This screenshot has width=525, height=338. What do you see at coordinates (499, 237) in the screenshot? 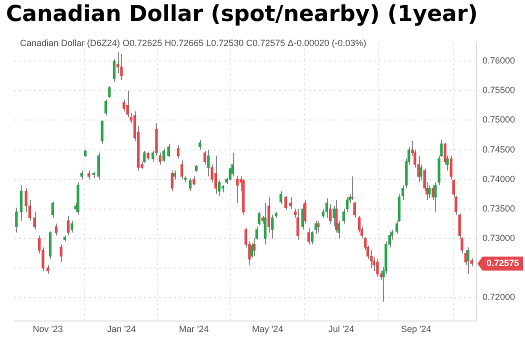
I see `y-tick-label: 0.73000` at bounding box center [499, 237].